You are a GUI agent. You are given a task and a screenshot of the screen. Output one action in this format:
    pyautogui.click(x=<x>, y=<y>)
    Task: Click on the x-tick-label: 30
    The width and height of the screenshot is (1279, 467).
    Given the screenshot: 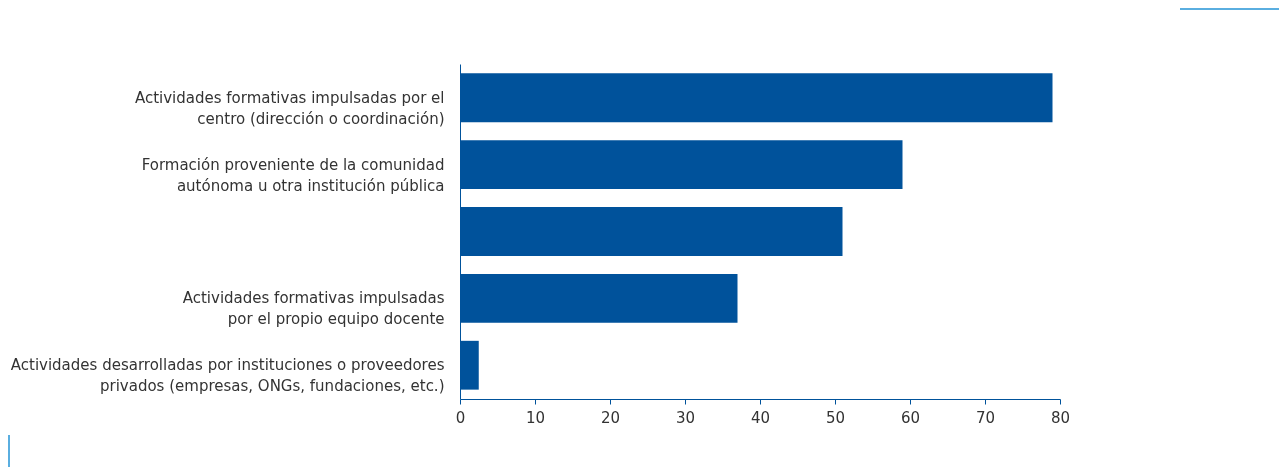 What is the action you would take?
    pyautogui.click(x=685, y=417)
    